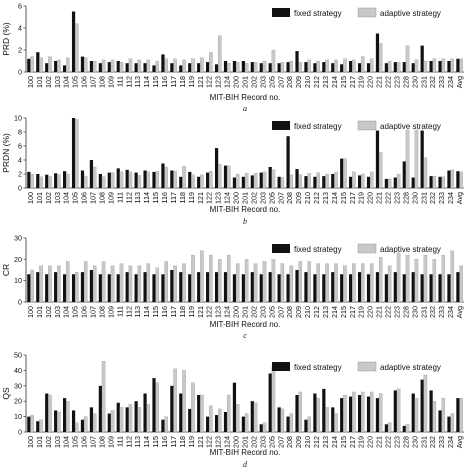 The image size is (474, 473). Describe the element at coordinates (271, 198) in the screenshot. I see `x-tick-label: 205` at that location.